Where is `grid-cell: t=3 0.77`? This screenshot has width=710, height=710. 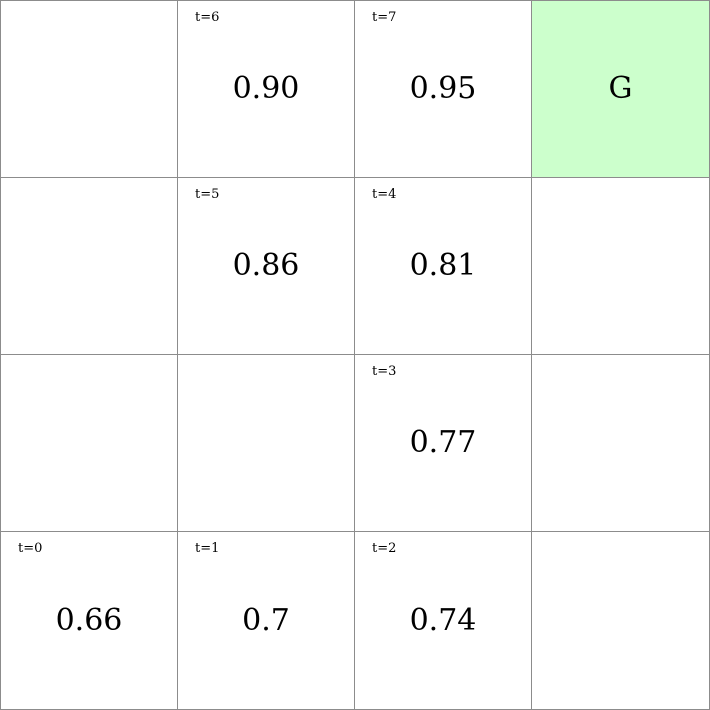 grid-cell: t=3 0.77 is located at coordinates (443, 443).